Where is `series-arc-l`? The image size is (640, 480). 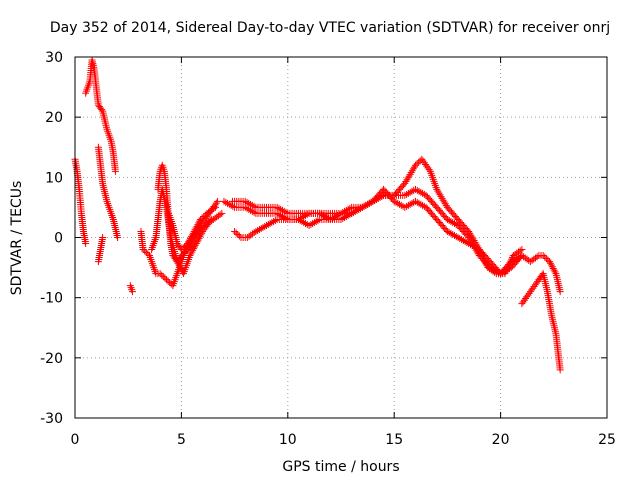 series-arc-l is located at coordinates (377, 216).